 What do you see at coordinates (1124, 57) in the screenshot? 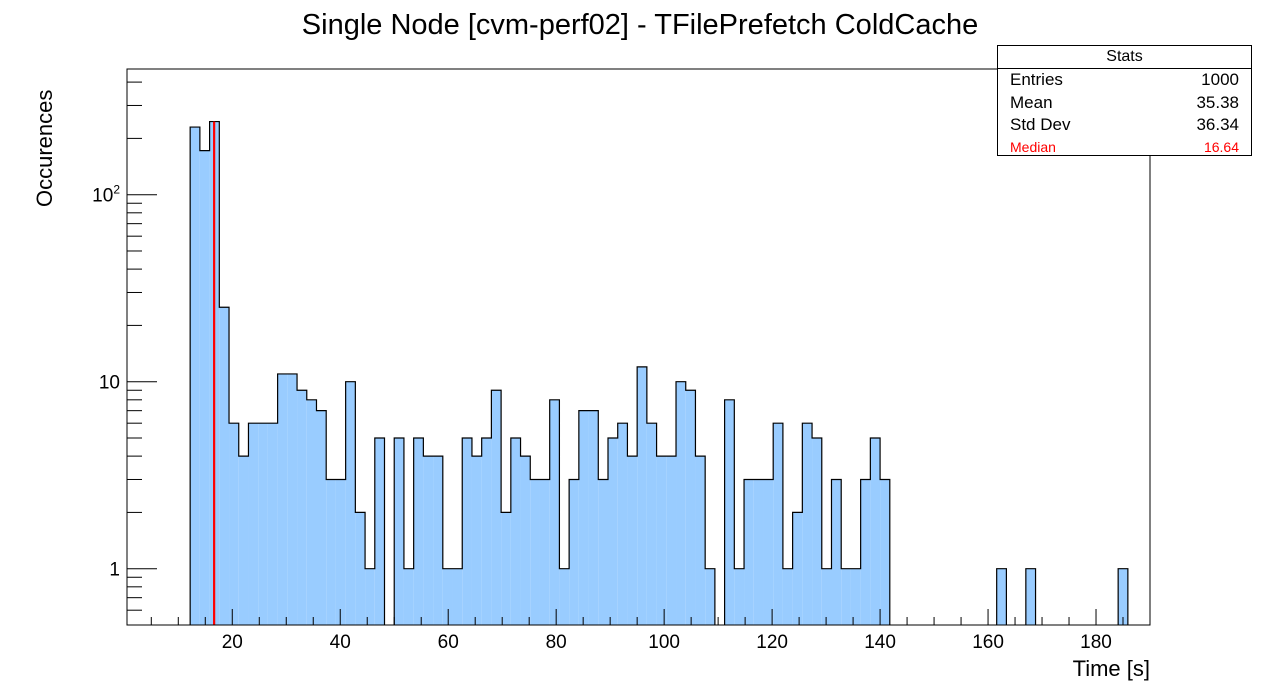
I see `stats-title: Stats` at bounding box center [1124, 57].